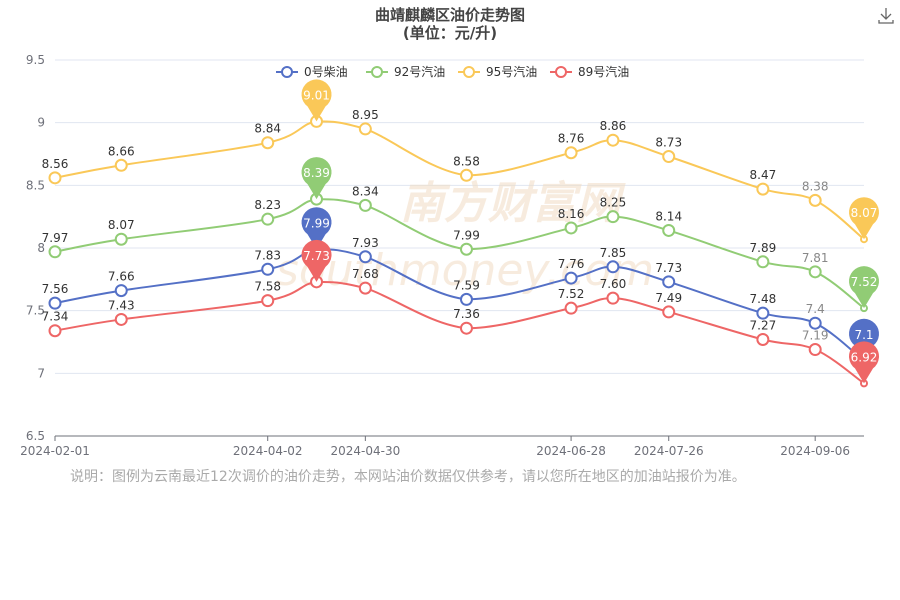 The width and height of the screenshot is (900, 600). What do you see at coordinates (864, 357) in the screenshot?
I see `pin-label: 6.92` at bounding box center [864, 357].